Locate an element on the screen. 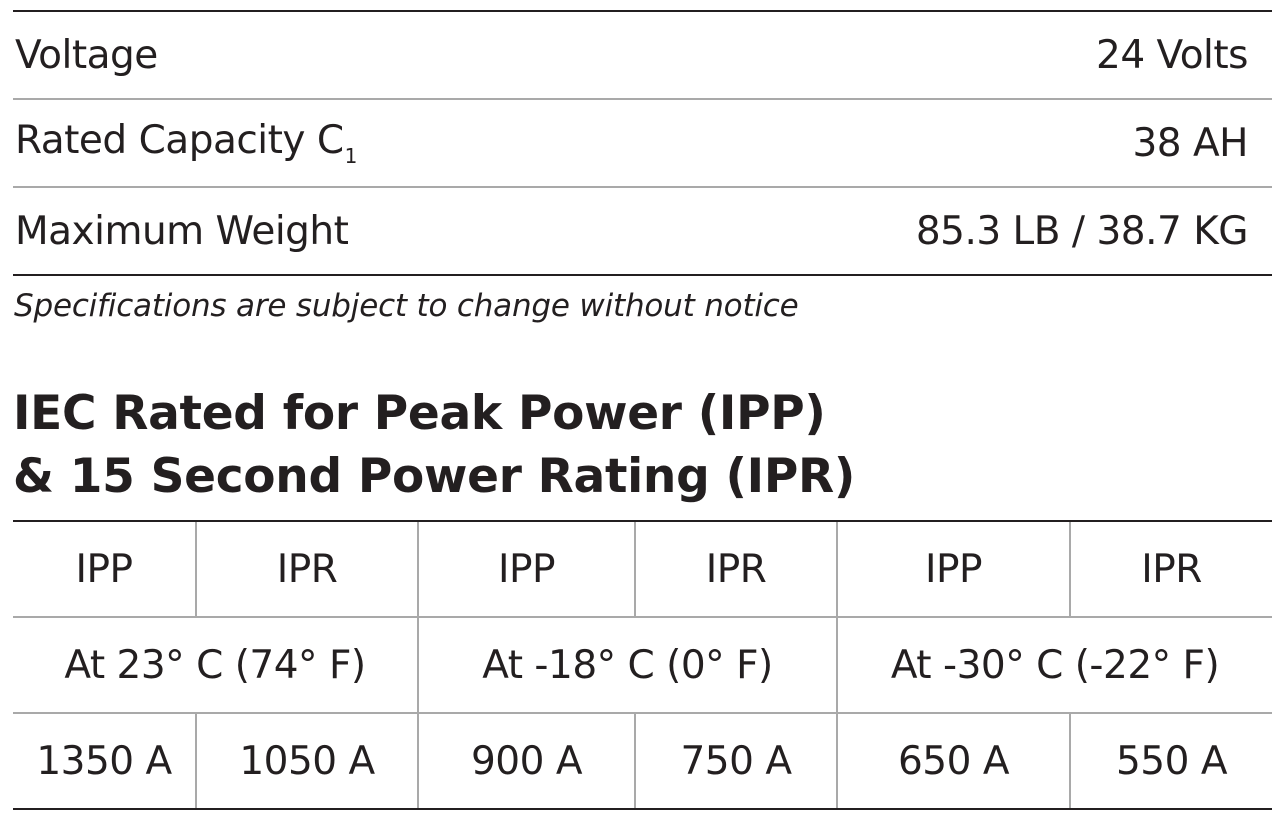 Image resolution: width=1283 pixels, height=815 pixels. condition-cell-minus-18c: At -18° C (0° F) is located at coordinates (627, 665).